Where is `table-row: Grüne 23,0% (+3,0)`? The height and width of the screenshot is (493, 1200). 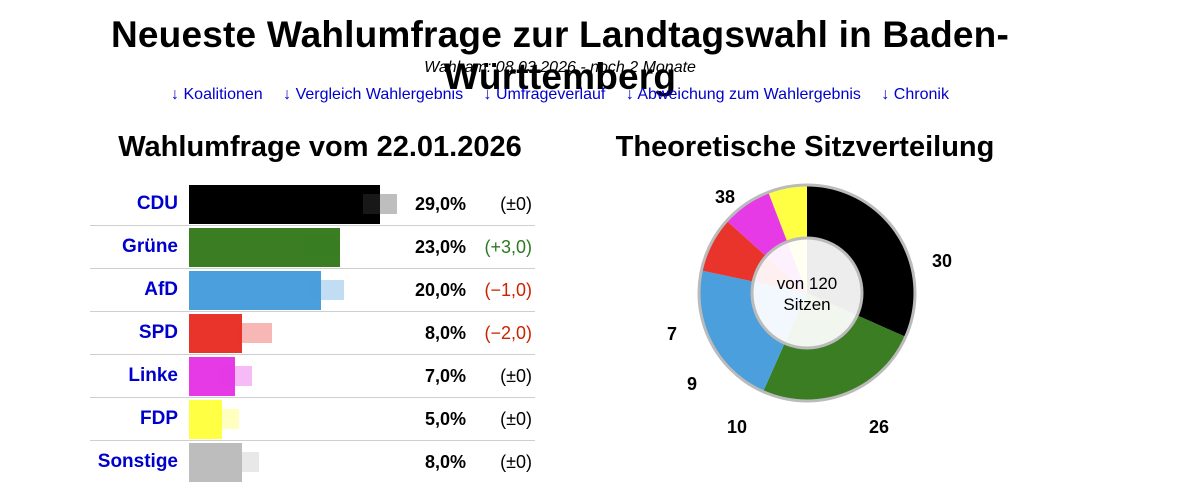
table-row: Grüne 23,0% (+3,0) is located at coordinates (312, 246).